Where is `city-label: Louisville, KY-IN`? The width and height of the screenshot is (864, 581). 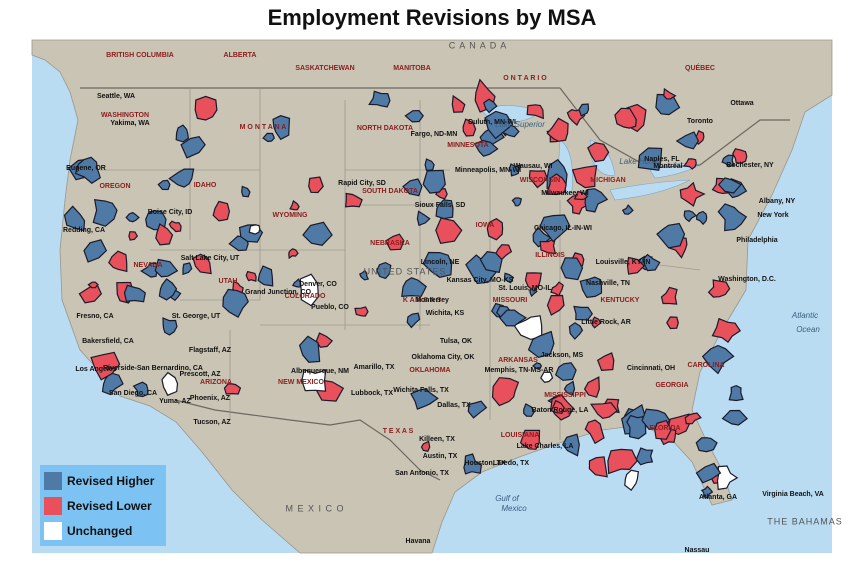 city-label: Louisville, KY-IN is located at coordinates (623, 262).